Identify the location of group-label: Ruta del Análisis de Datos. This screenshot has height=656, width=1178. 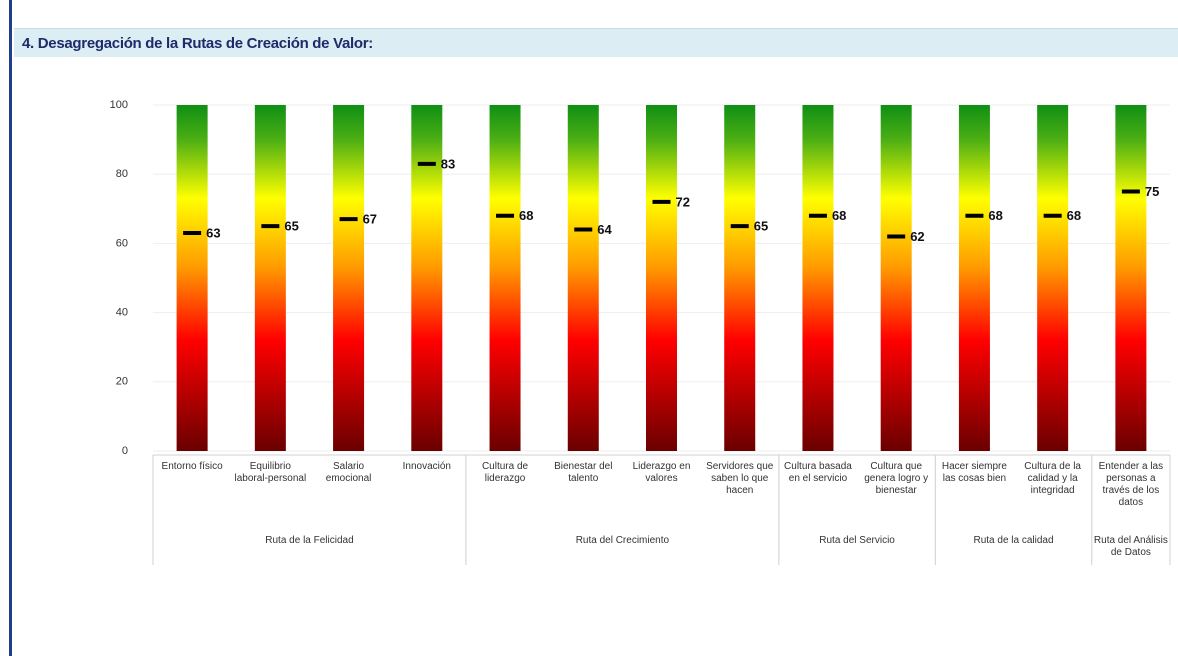
(1130, 546).